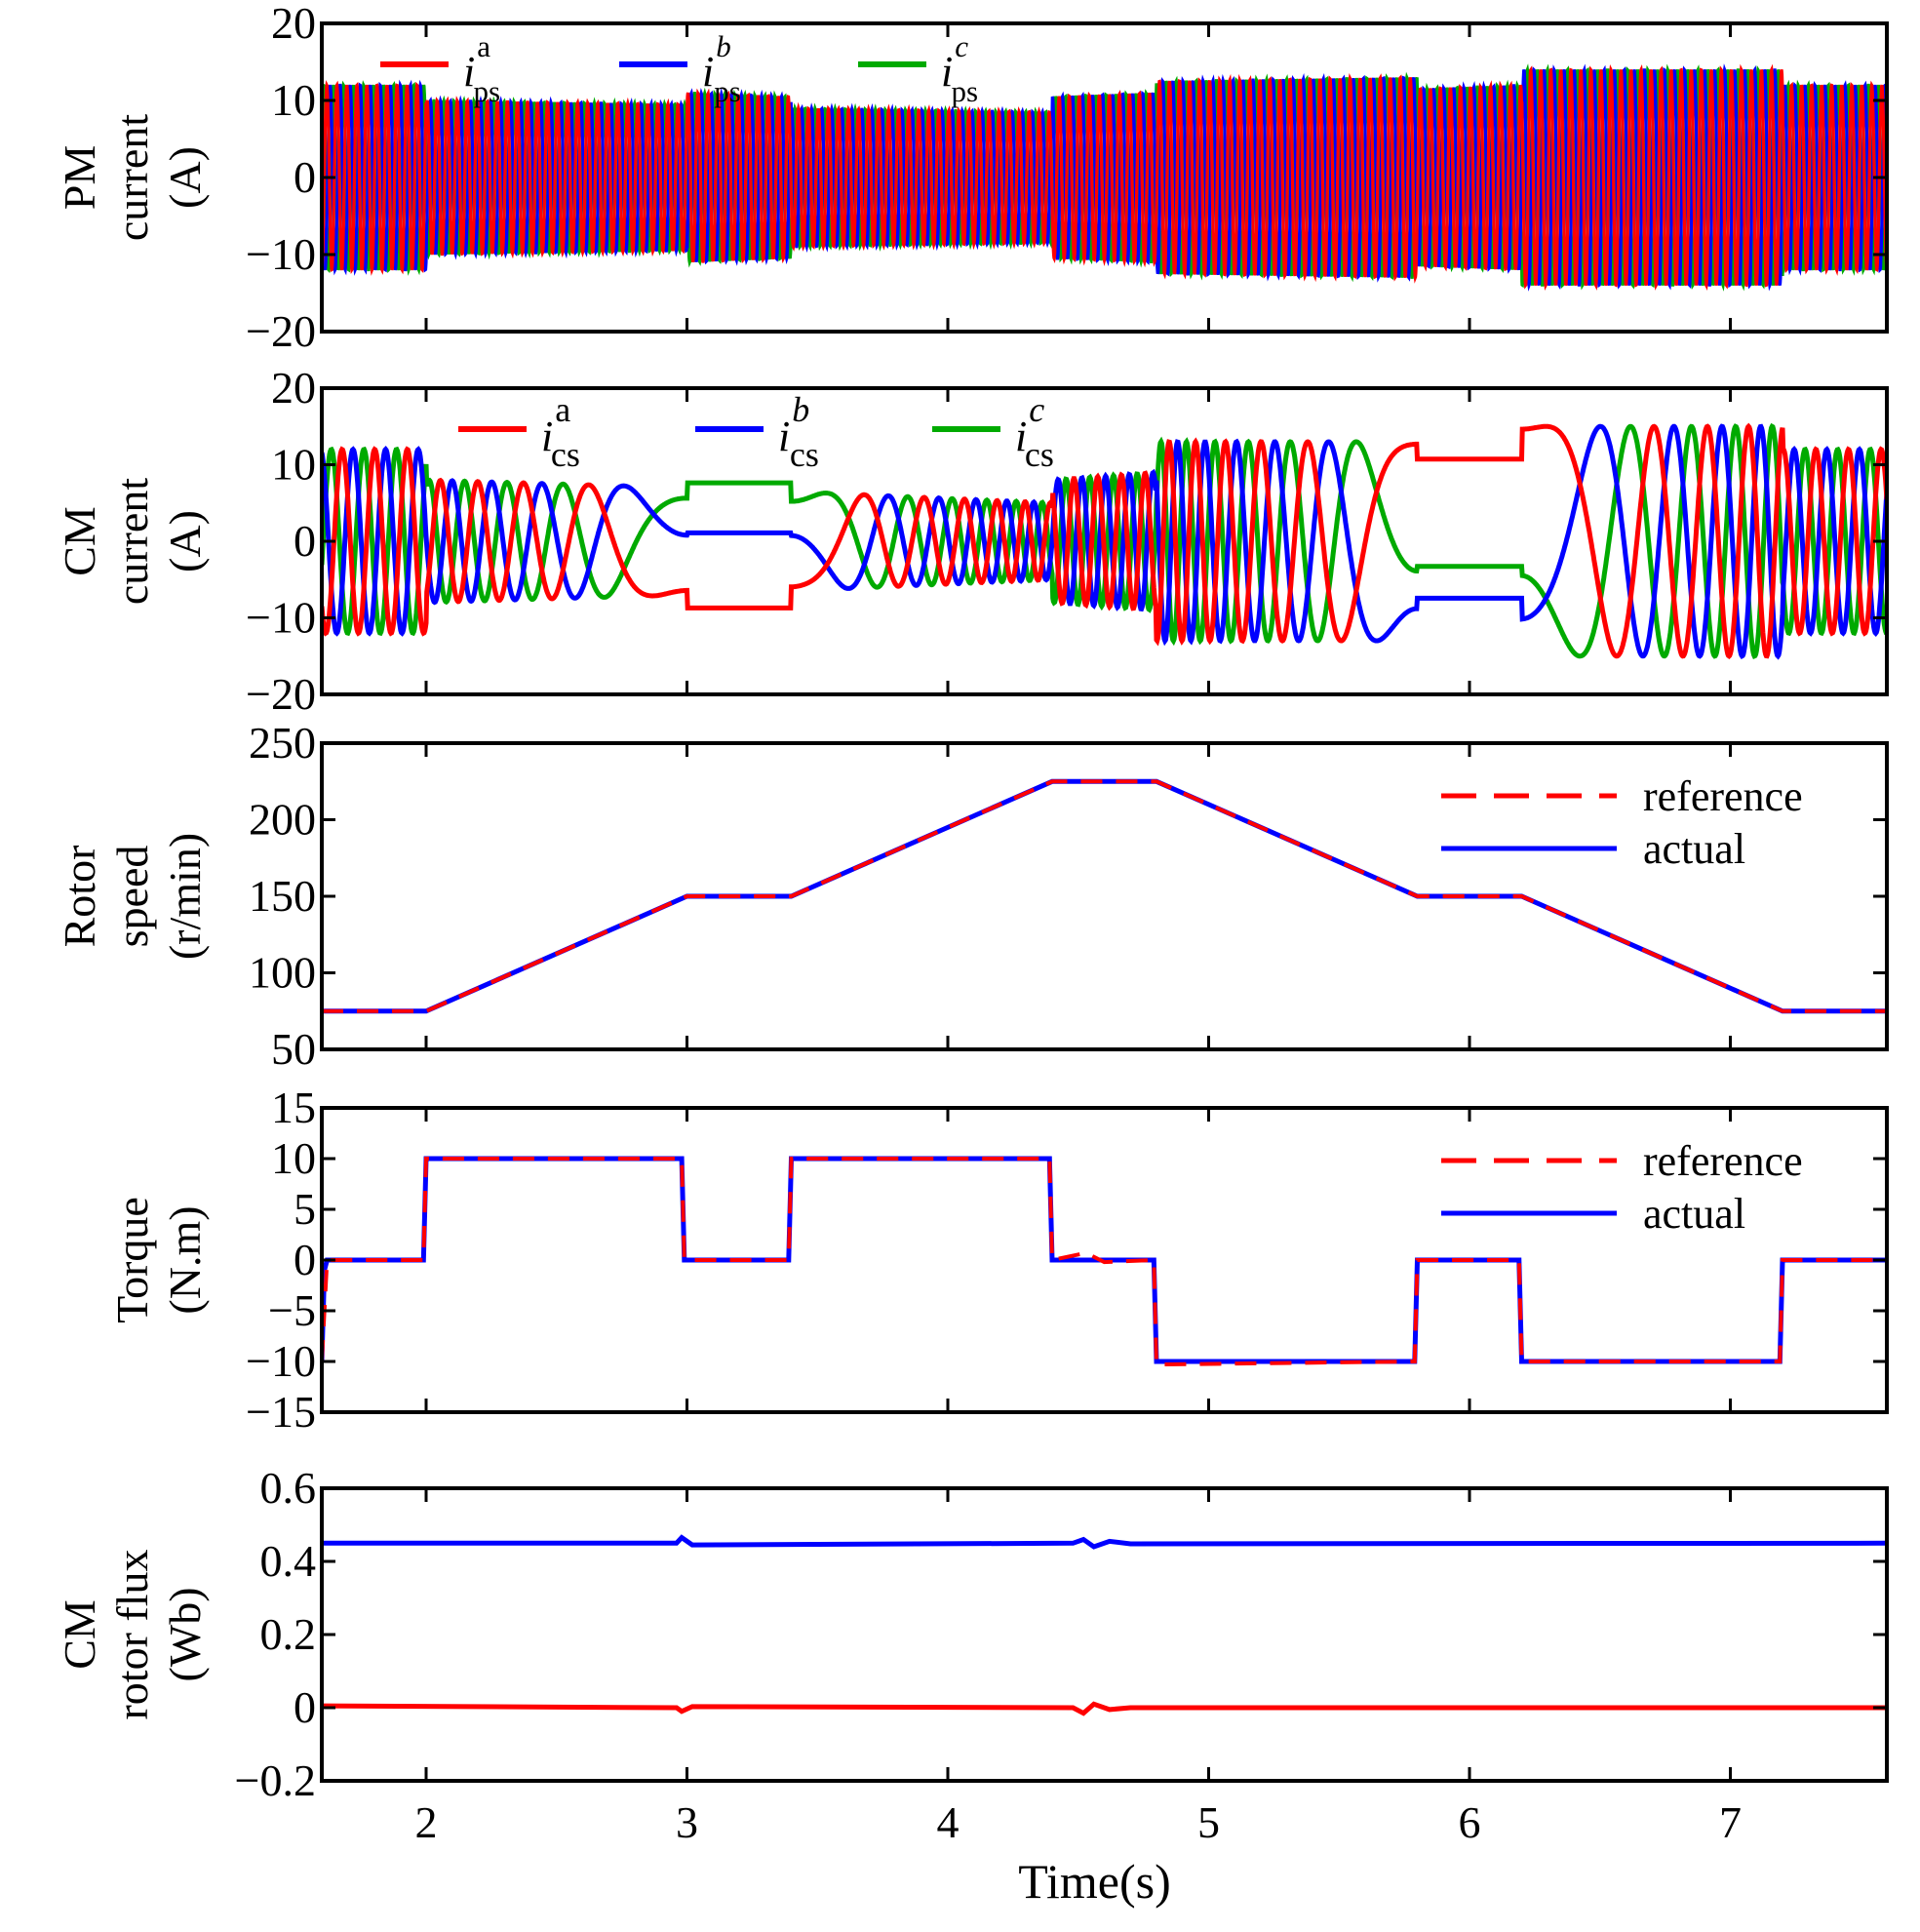  What do you see at coordinates (722, 68) in the screenshot?
I see `legend-entry: ib ps` at bounding box center [722, 68].